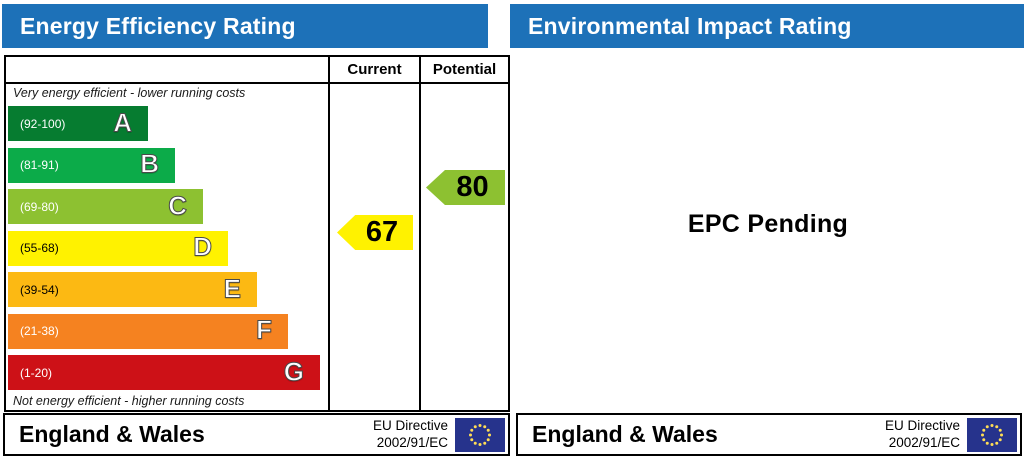  Describe the element at coordinates (91, 165) in the screenshot. I see `band-b: (81-91) B` at that location.